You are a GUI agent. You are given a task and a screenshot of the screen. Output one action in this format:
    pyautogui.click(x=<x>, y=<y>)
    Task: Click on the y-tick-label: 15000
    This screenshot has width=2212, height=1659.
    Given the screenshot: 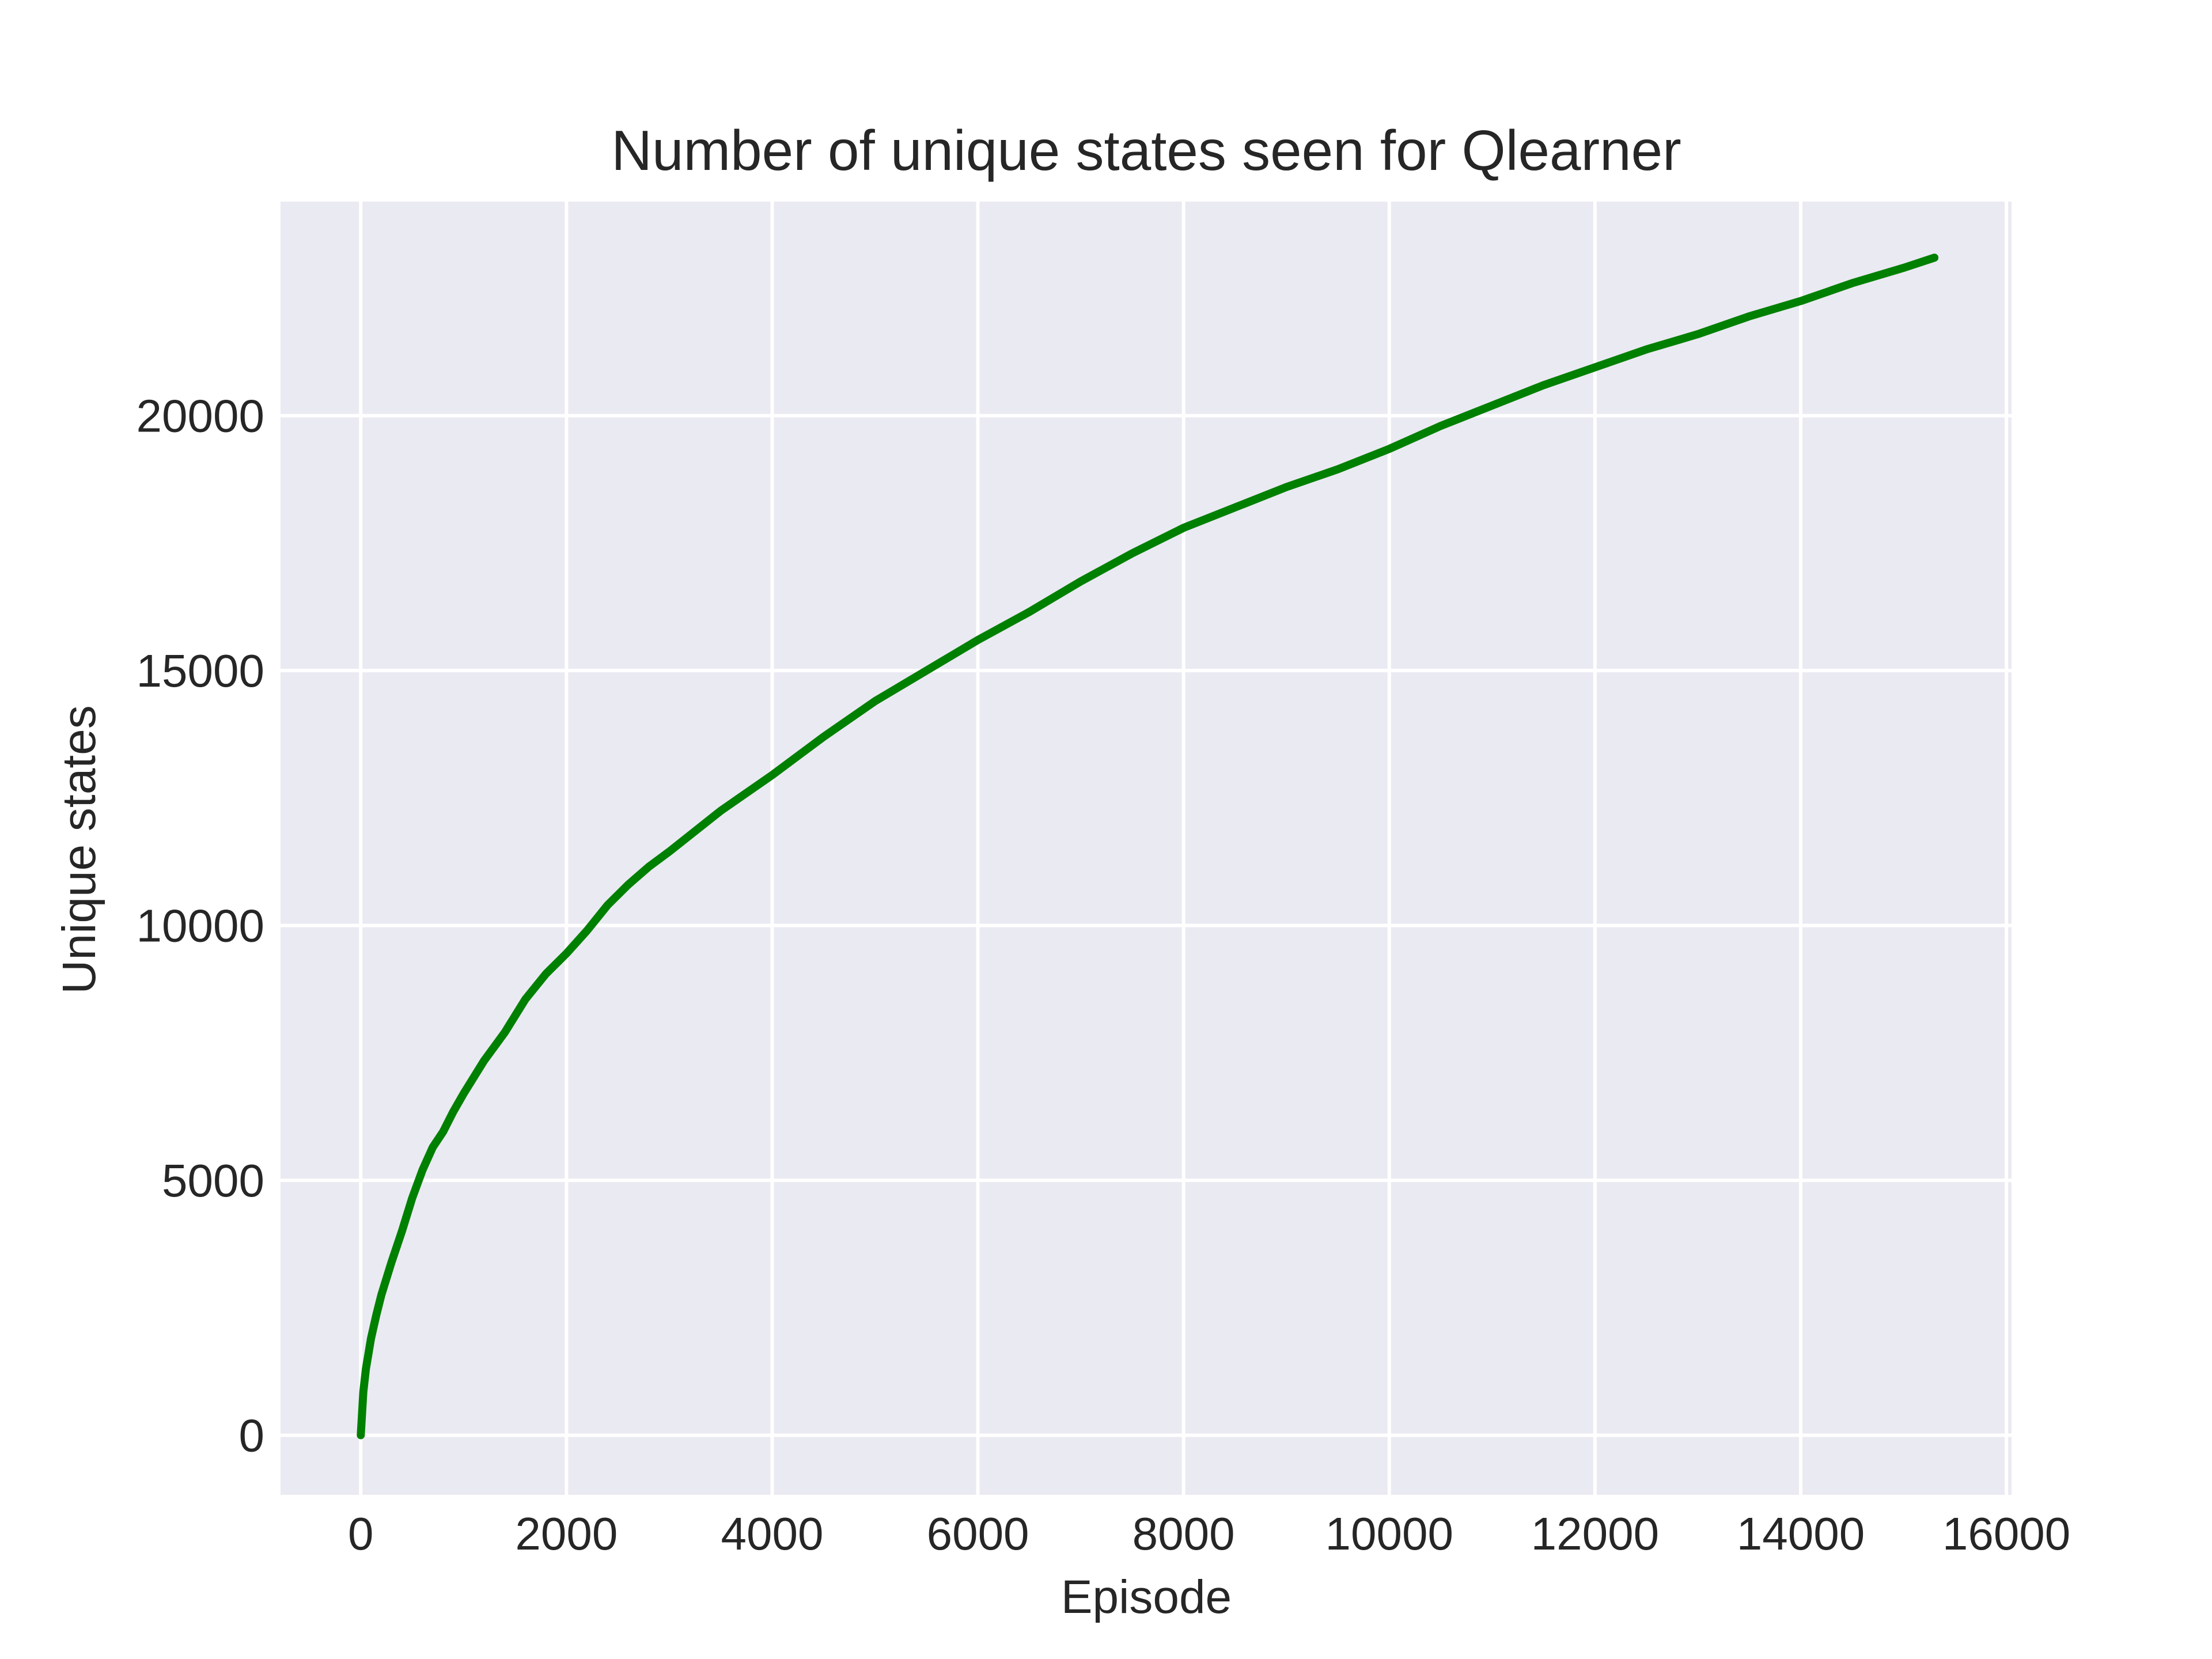 What is the action you would take?
    pyautogui.click(x=200, y=670)
    